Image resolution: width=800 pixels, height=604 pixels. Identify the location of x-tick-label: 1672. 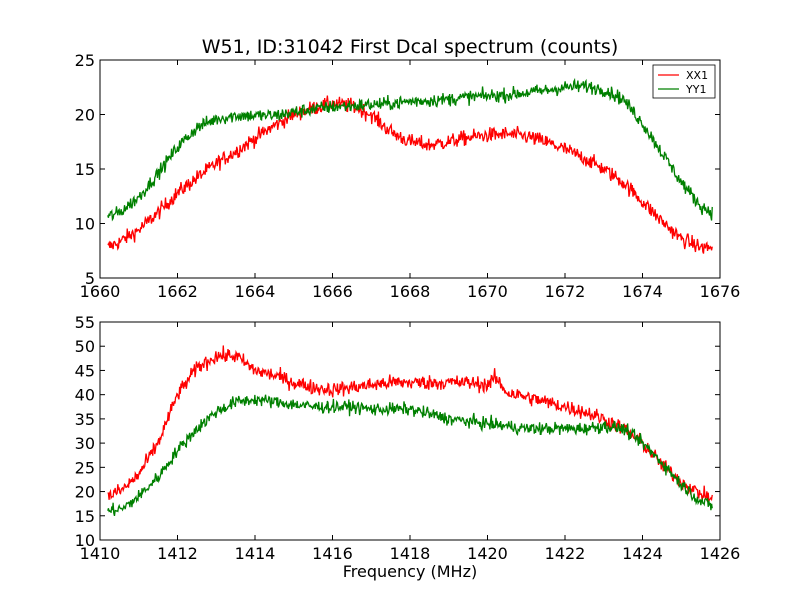
(565, 291).